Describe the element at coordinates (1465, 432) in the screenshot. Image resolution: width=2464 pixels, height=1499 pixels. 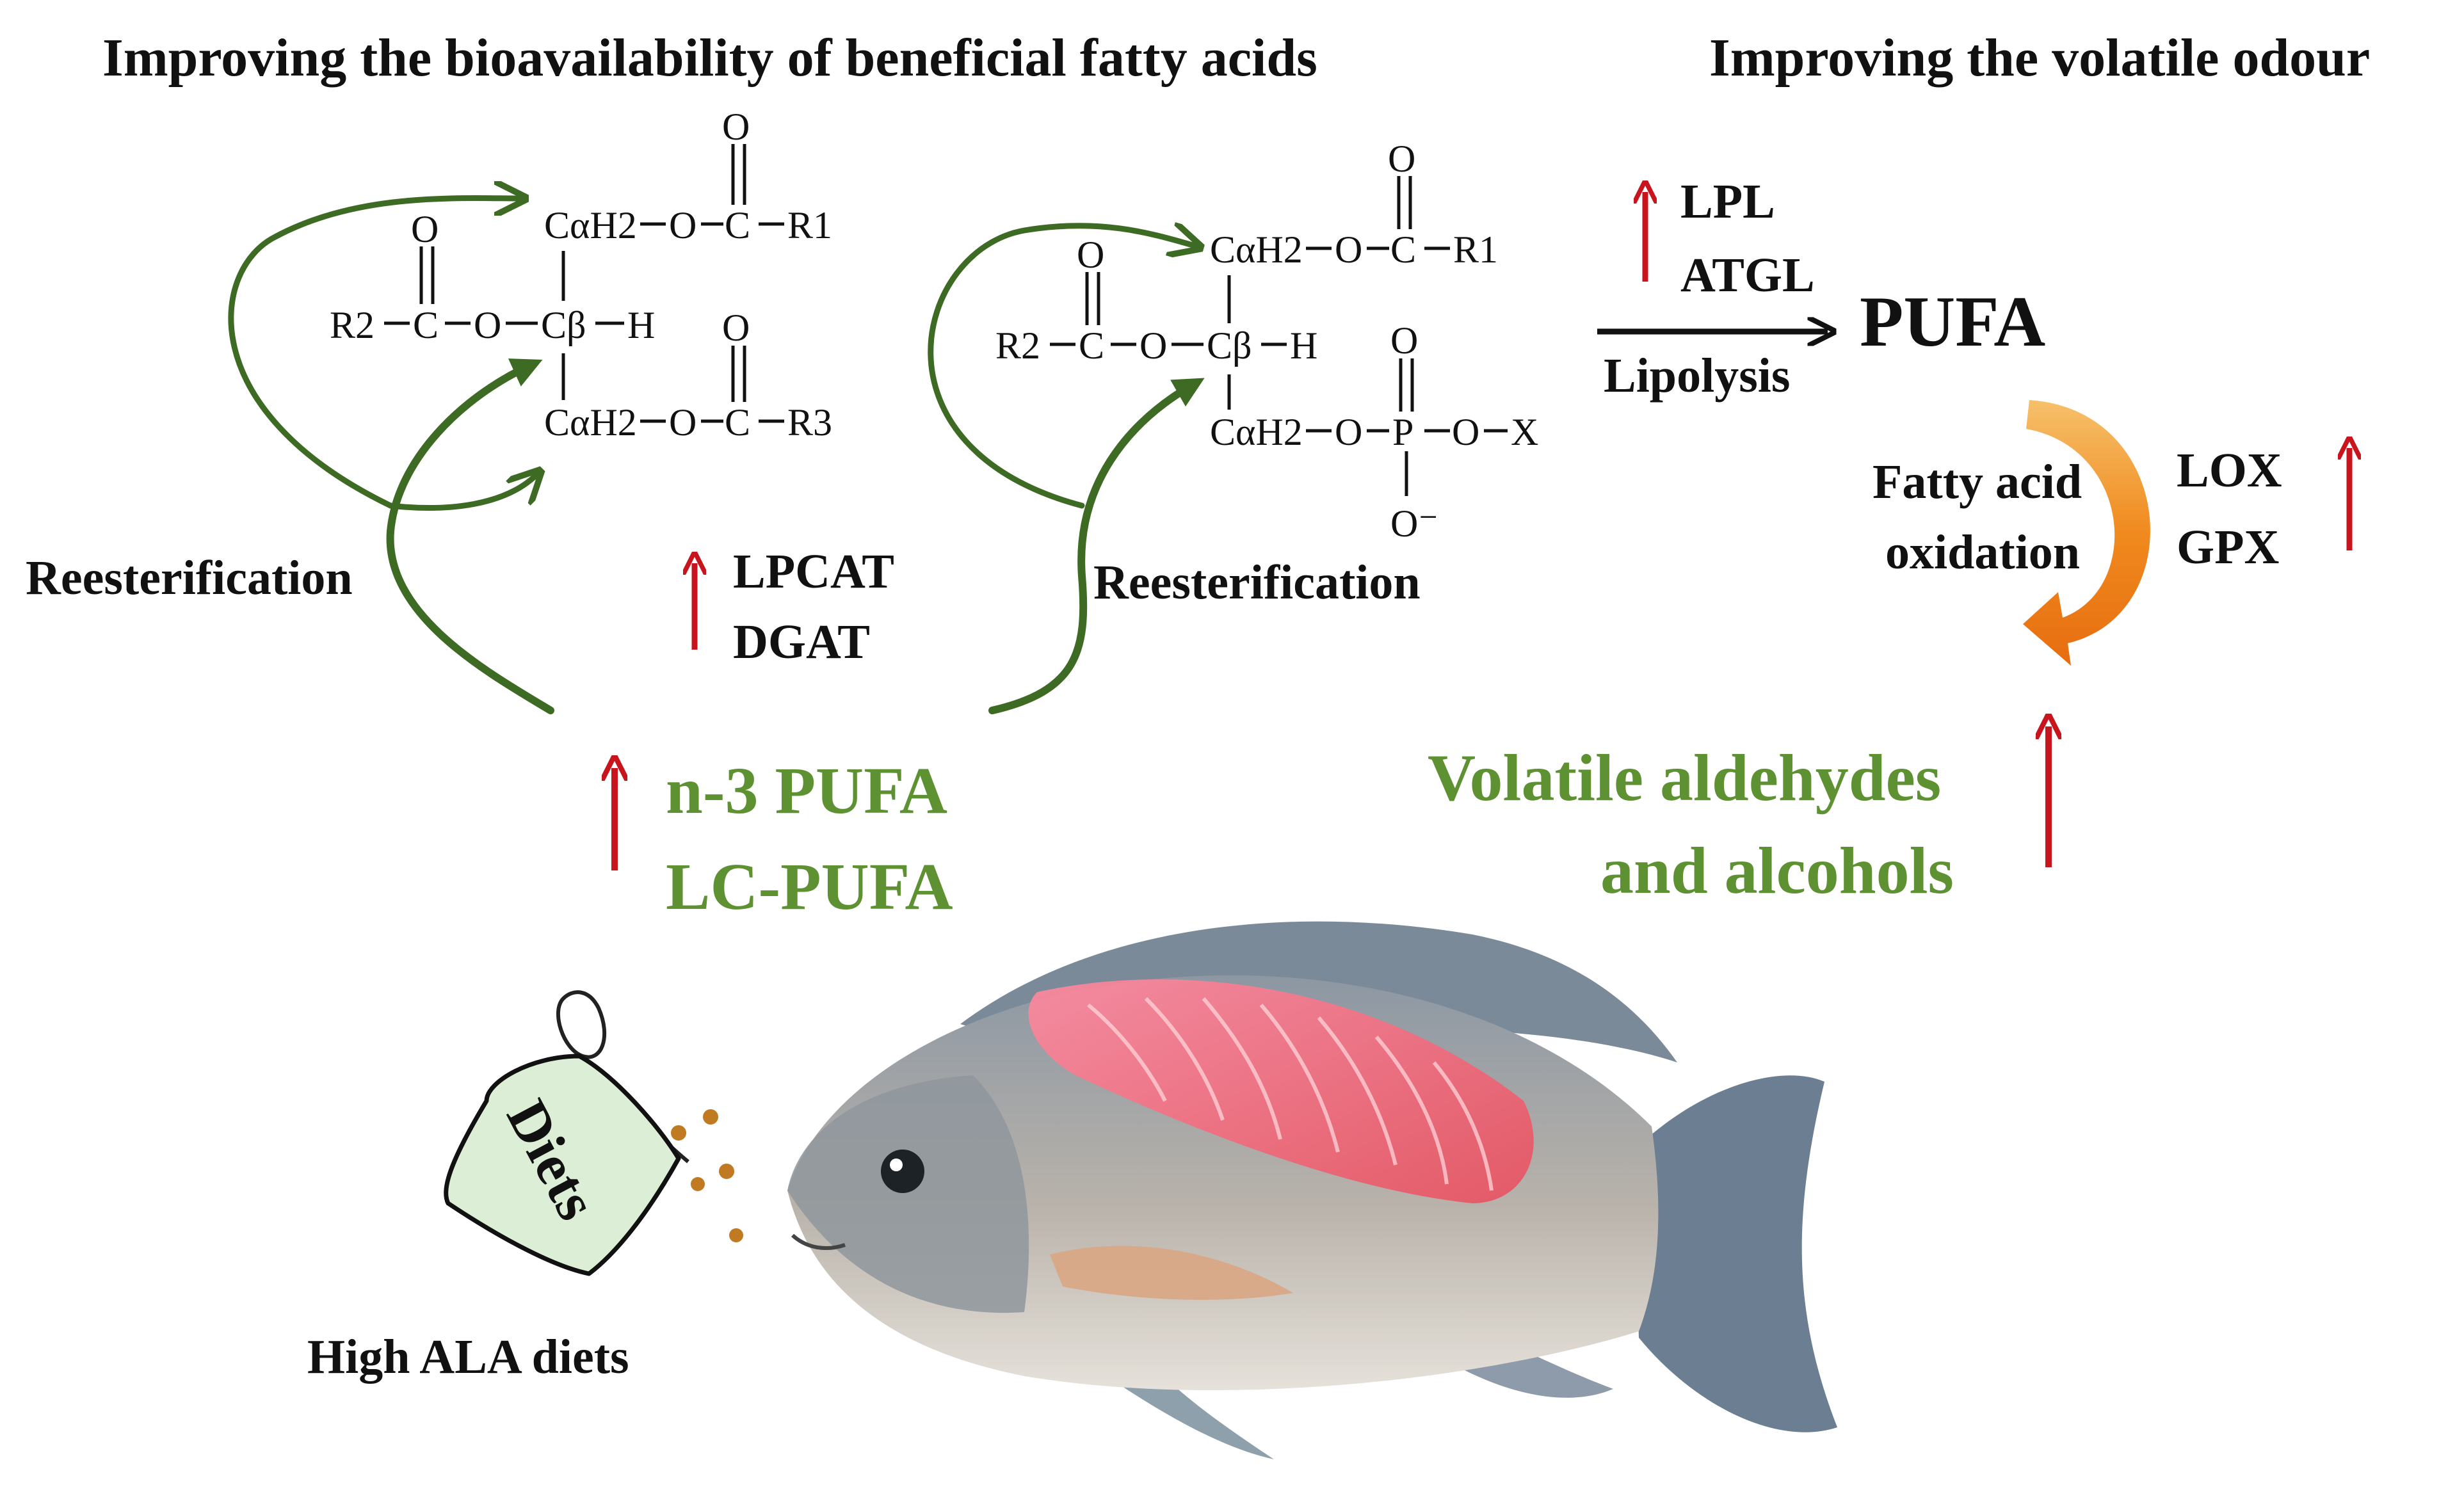
I see `pl-o-phosphate: O` at that location.